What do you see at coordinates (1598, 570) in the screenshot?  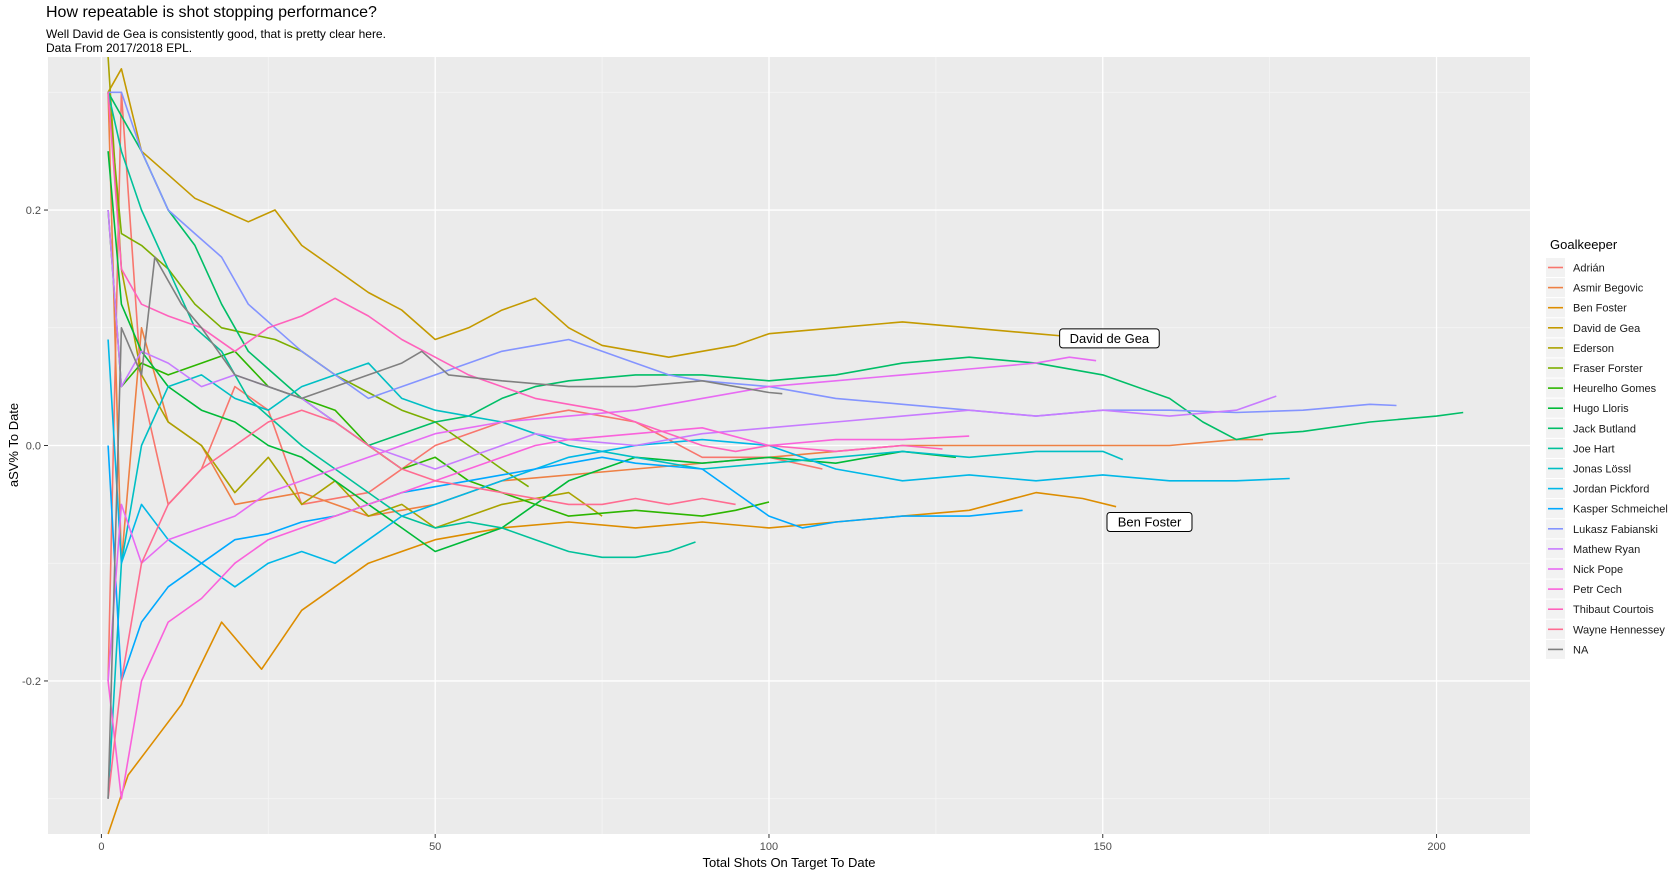 I see `legend-label: Nick Pope` at bounding box center [1598, 570].